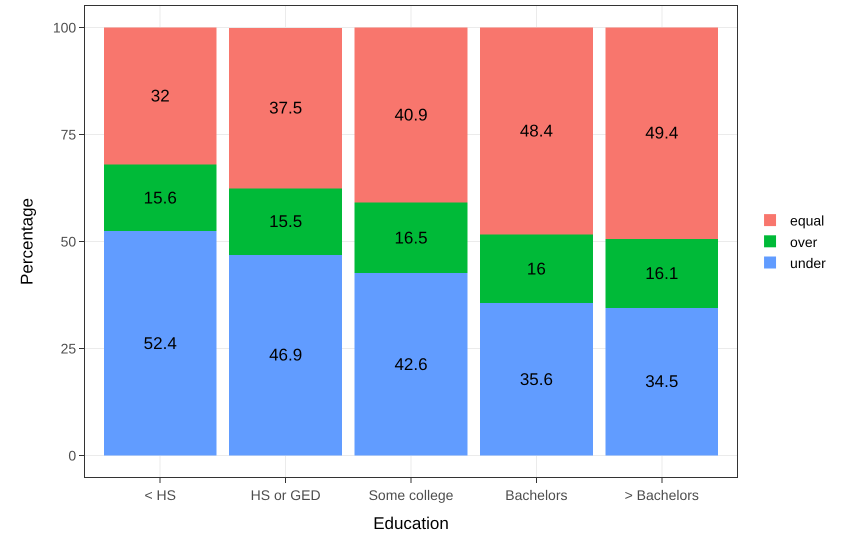 The height and width of the screenshot is (535, 857). I want to click on x-tick-label: < HS, so click(160, 494).